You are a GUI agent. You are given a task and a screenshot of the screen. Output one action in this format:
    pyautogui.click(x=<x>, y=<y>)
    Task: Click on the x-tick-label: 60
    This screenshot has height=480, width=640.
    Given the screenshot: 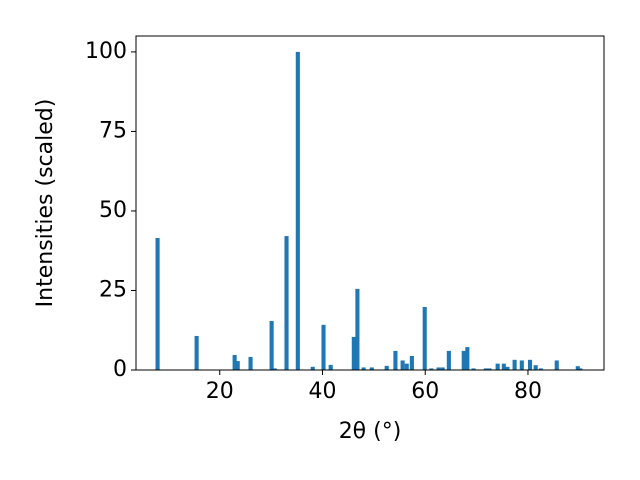 What is the action you would take?
    pyautogui.click(x=425, y=391)
    